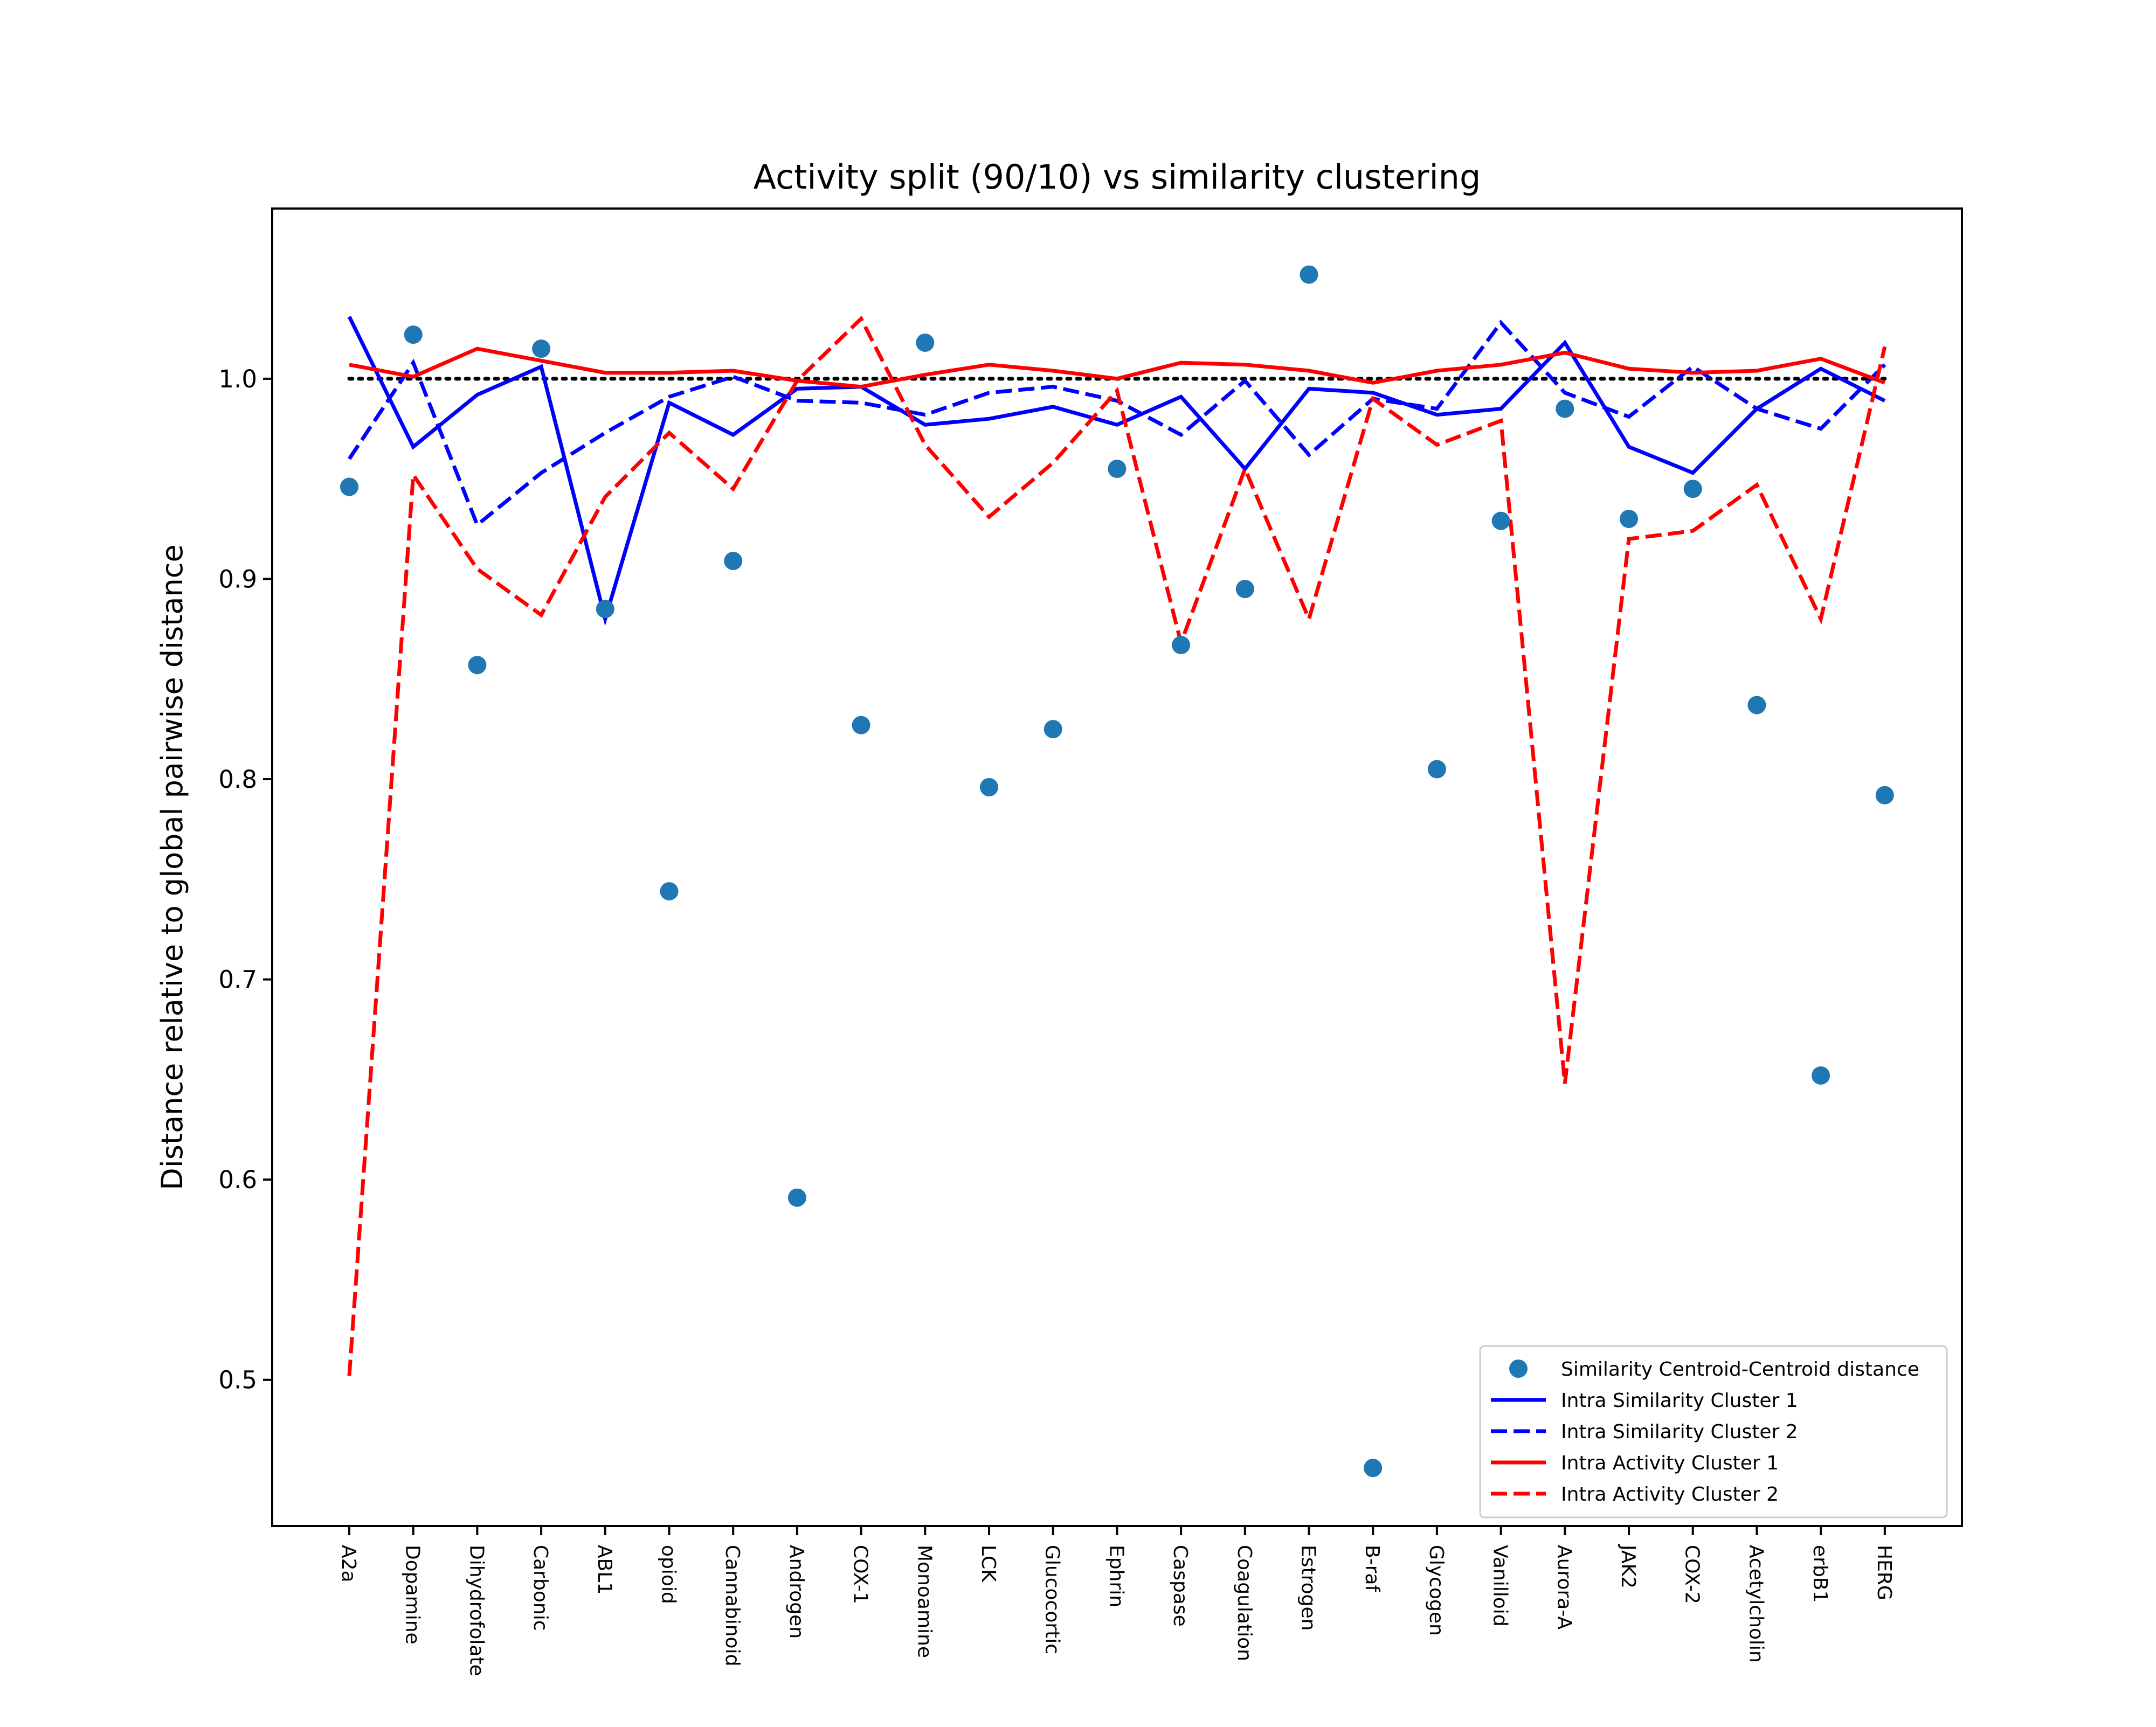  I want to click on x-tick-label-glucocortic: Glucocortic, so click(1052, 1599).